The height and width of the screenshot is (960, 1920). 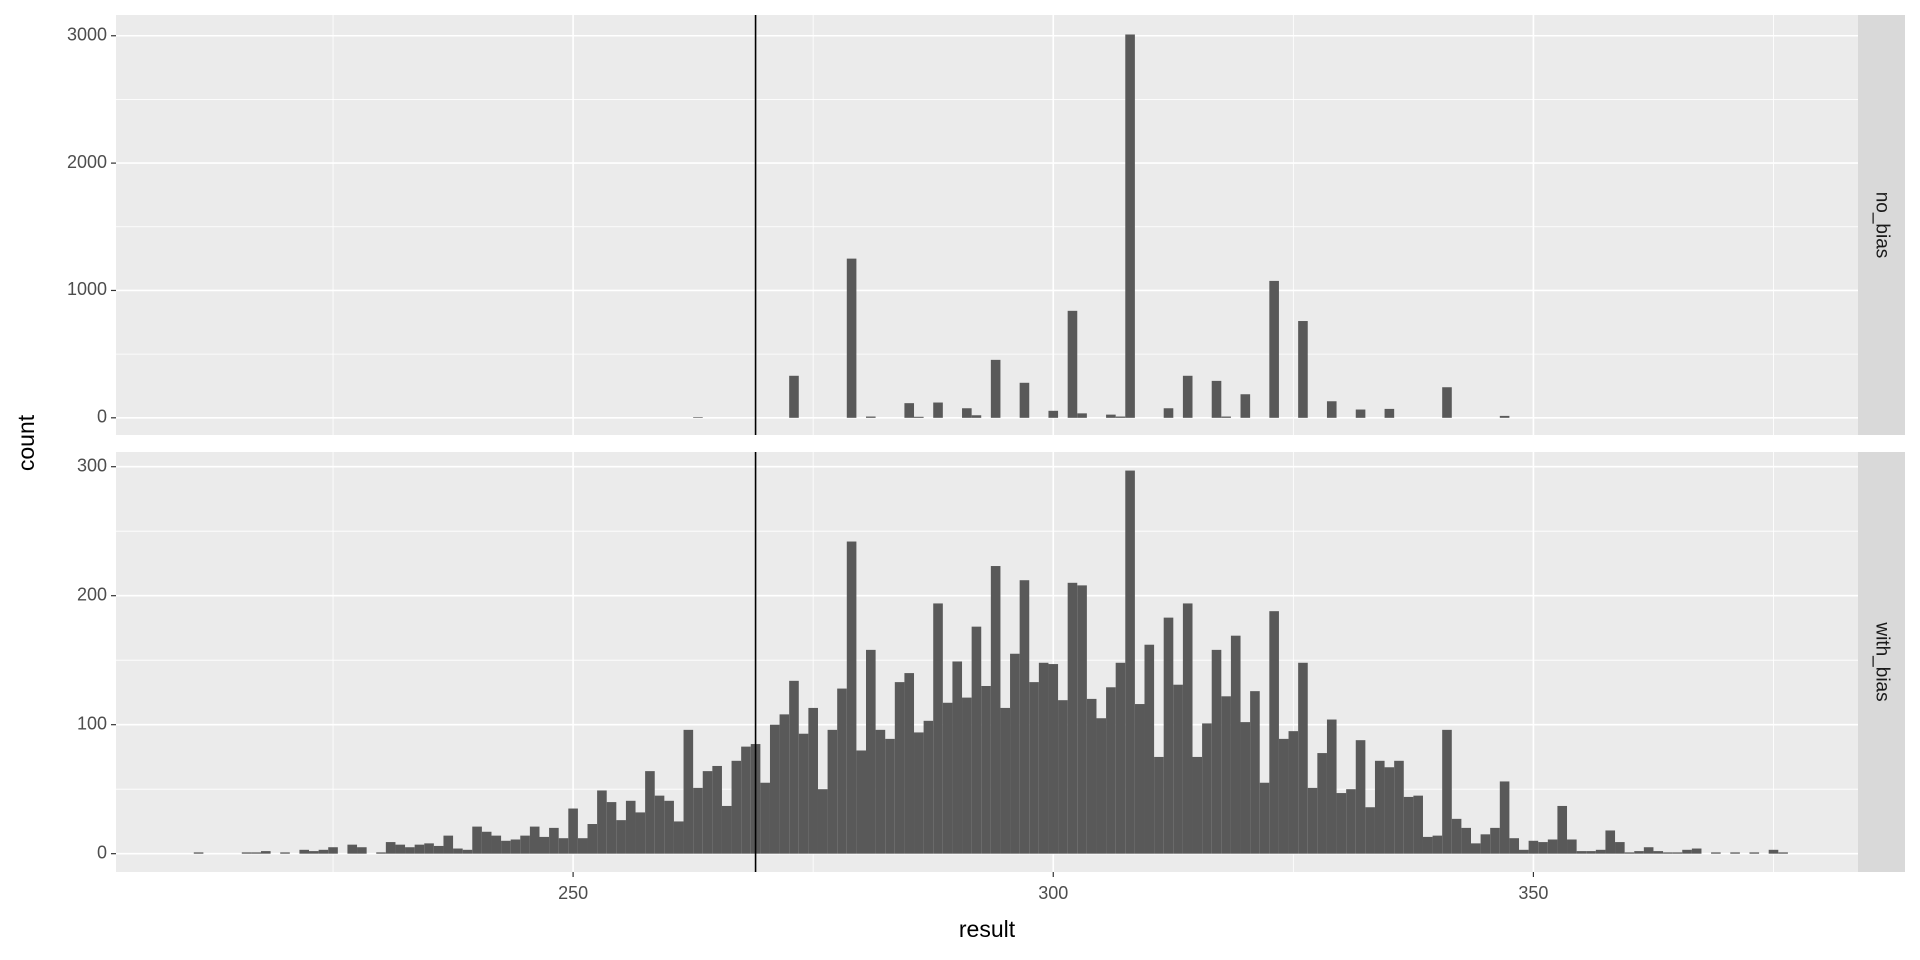 What do you see at coordinates (92, 594) in the screenshot?
I see `y-tick-label: 200` at bounding box center [92, 594].